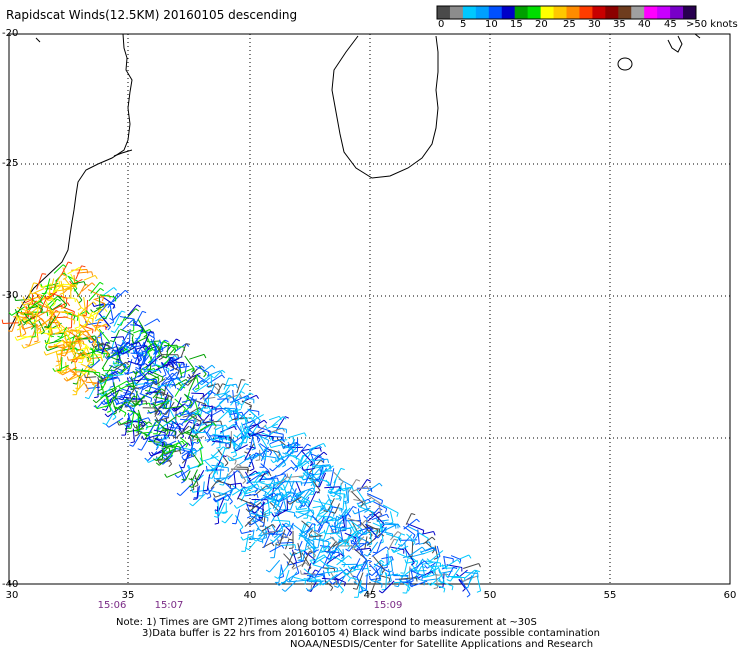 The width and height of the screenshot is (740, 650). What do you see at coordinates (516, 24) in the screenshot?
I see `legend-label: 15` at bounding box center [516, 24].